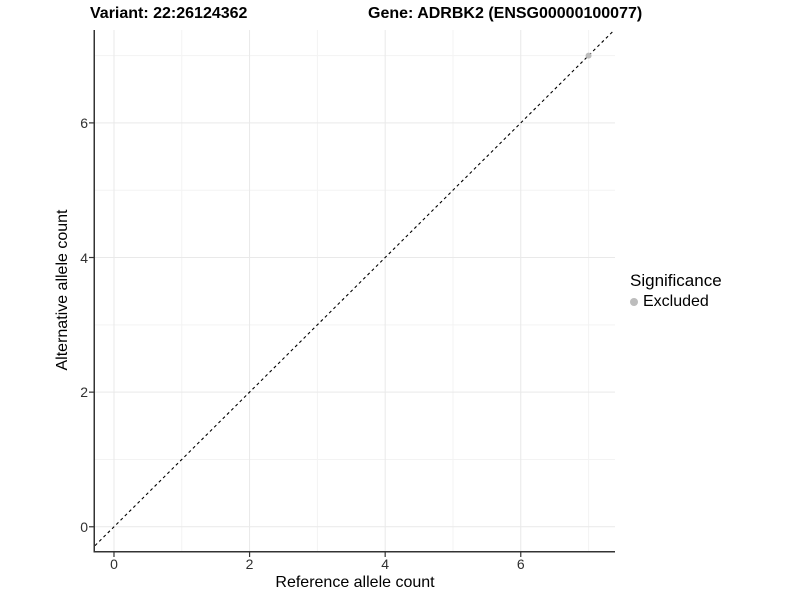 This screenshot has width=800, height=600. What do you see at coordinates (62, 290) in the screenshot?
I see `y-axis-title: Alternative allele count` at bounding box center [62, 290].